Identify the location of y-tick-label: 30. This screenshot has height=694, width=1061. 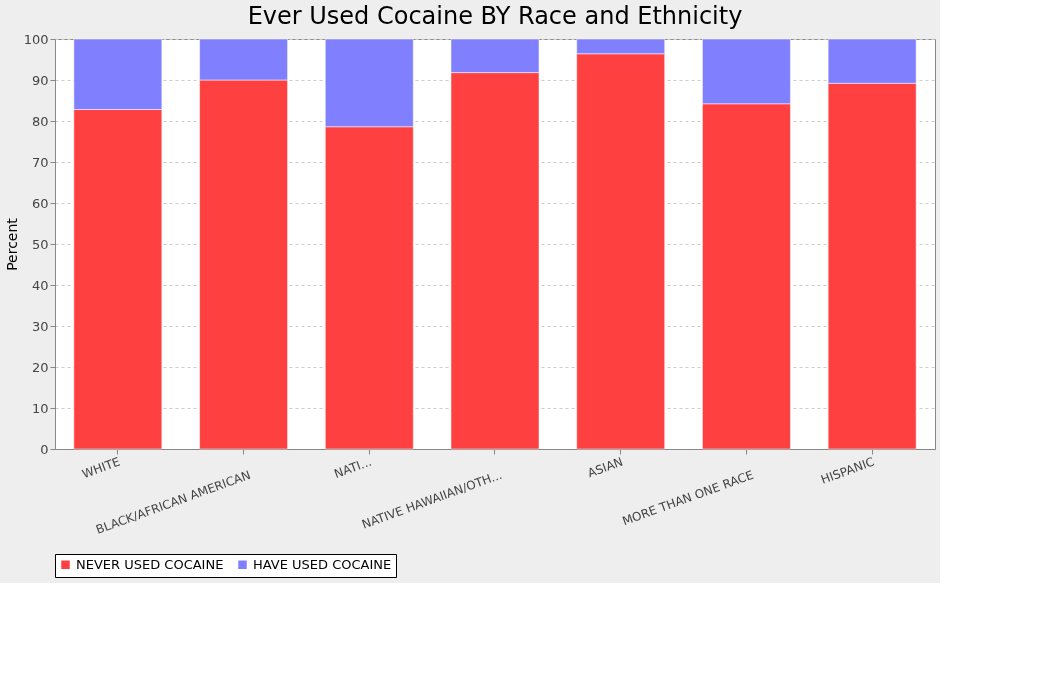
(40, 326).